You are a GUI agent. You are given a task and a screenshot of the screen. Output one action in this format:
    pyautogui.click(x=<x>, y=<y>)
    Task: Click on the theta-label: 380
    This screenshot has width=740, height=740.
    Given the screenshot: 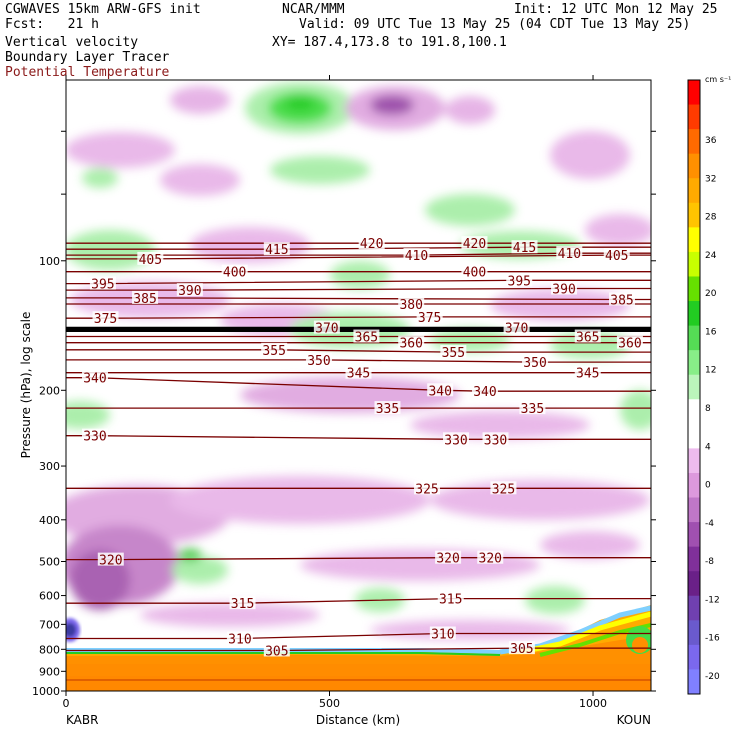 What is the action you would take?
    pyautogui.click(x=410, y=305)
    